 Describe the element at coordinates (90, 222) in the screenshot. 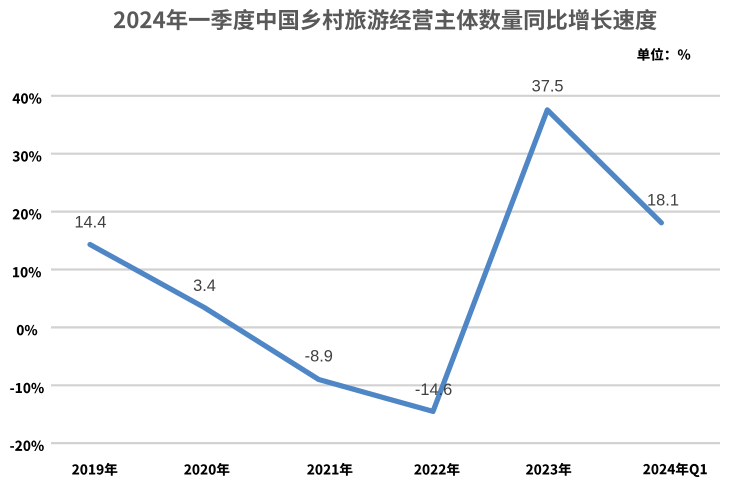

I see `svg-text: 14.4` at that location.